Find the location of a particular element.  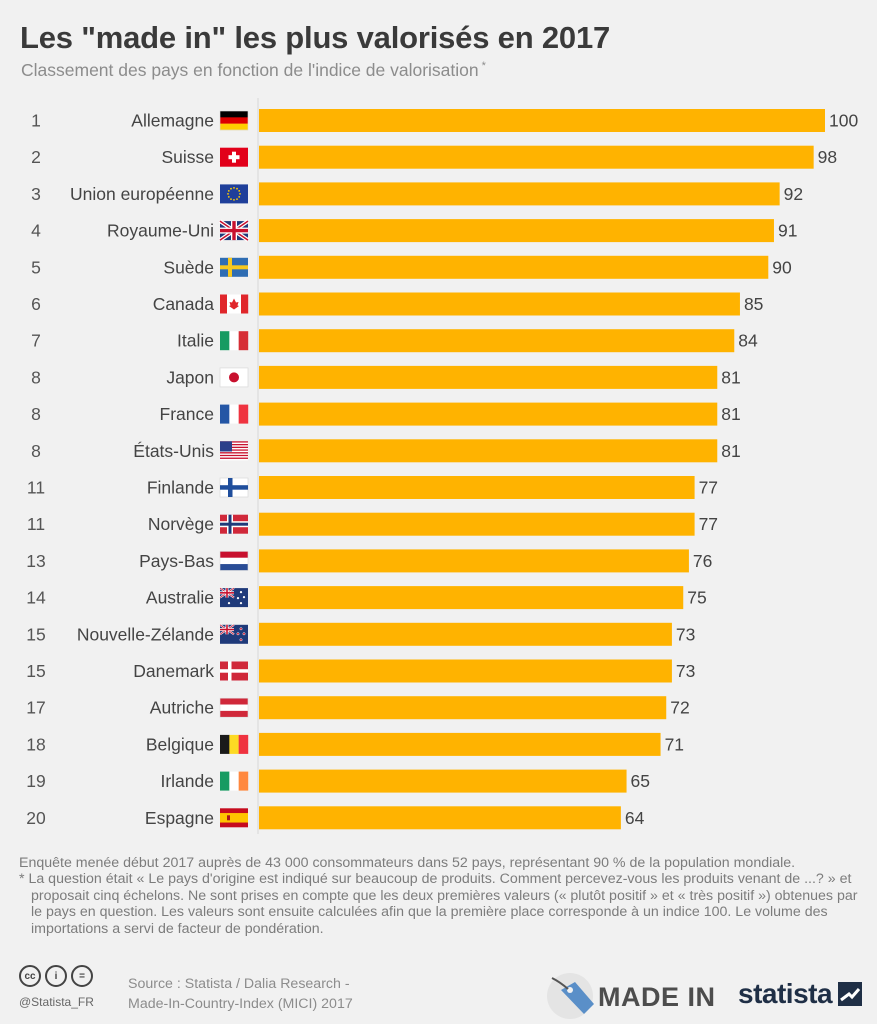

license-icons: cc i = is located at coordinates (56, 976).